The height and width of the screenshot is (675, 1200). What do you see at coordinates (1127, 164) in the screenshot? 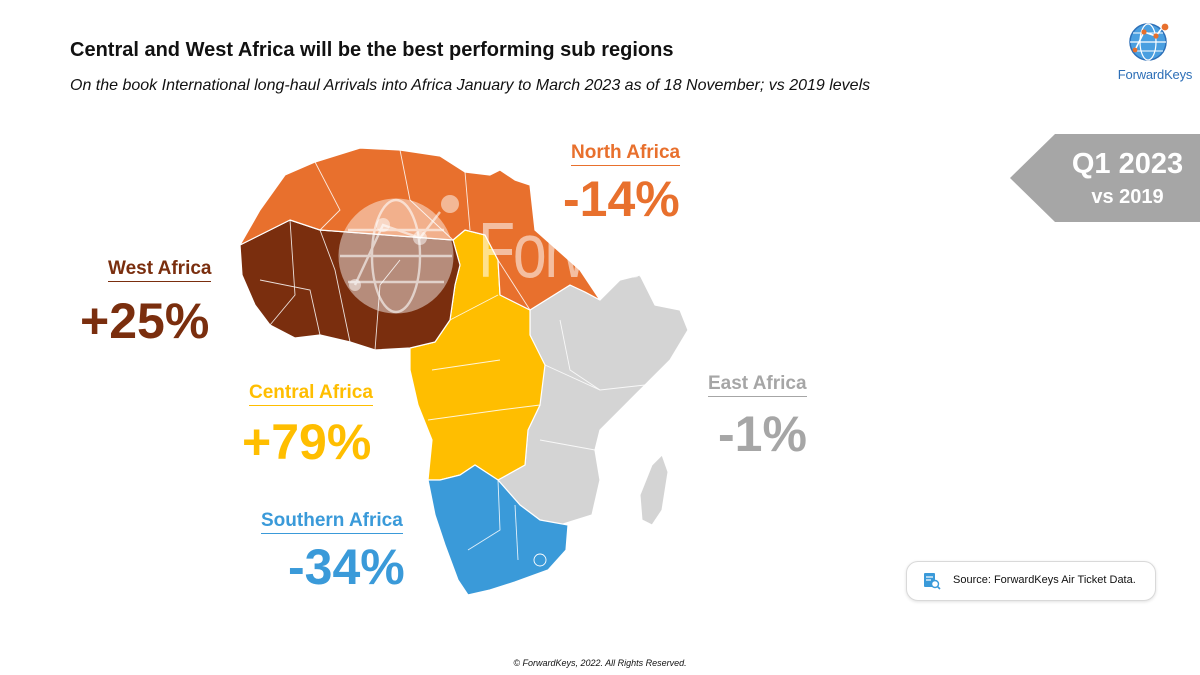
I see `badge-period: Q1 2023` at bounding box center [1127, 164].